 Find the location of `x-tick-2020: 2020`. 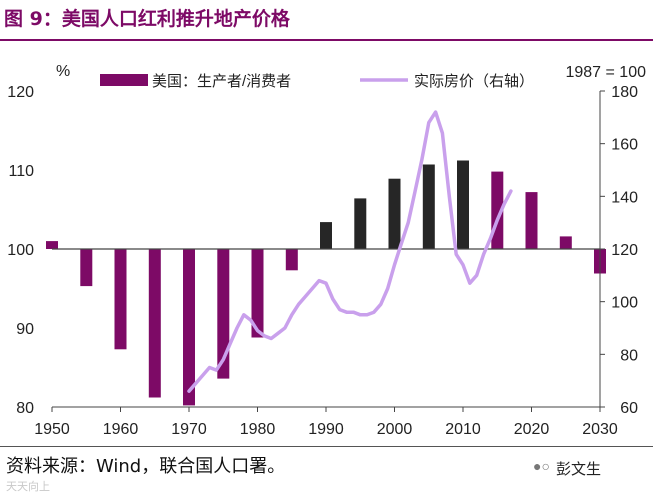

x-tick-2020: 2020 is located at coordinates (532, 429).